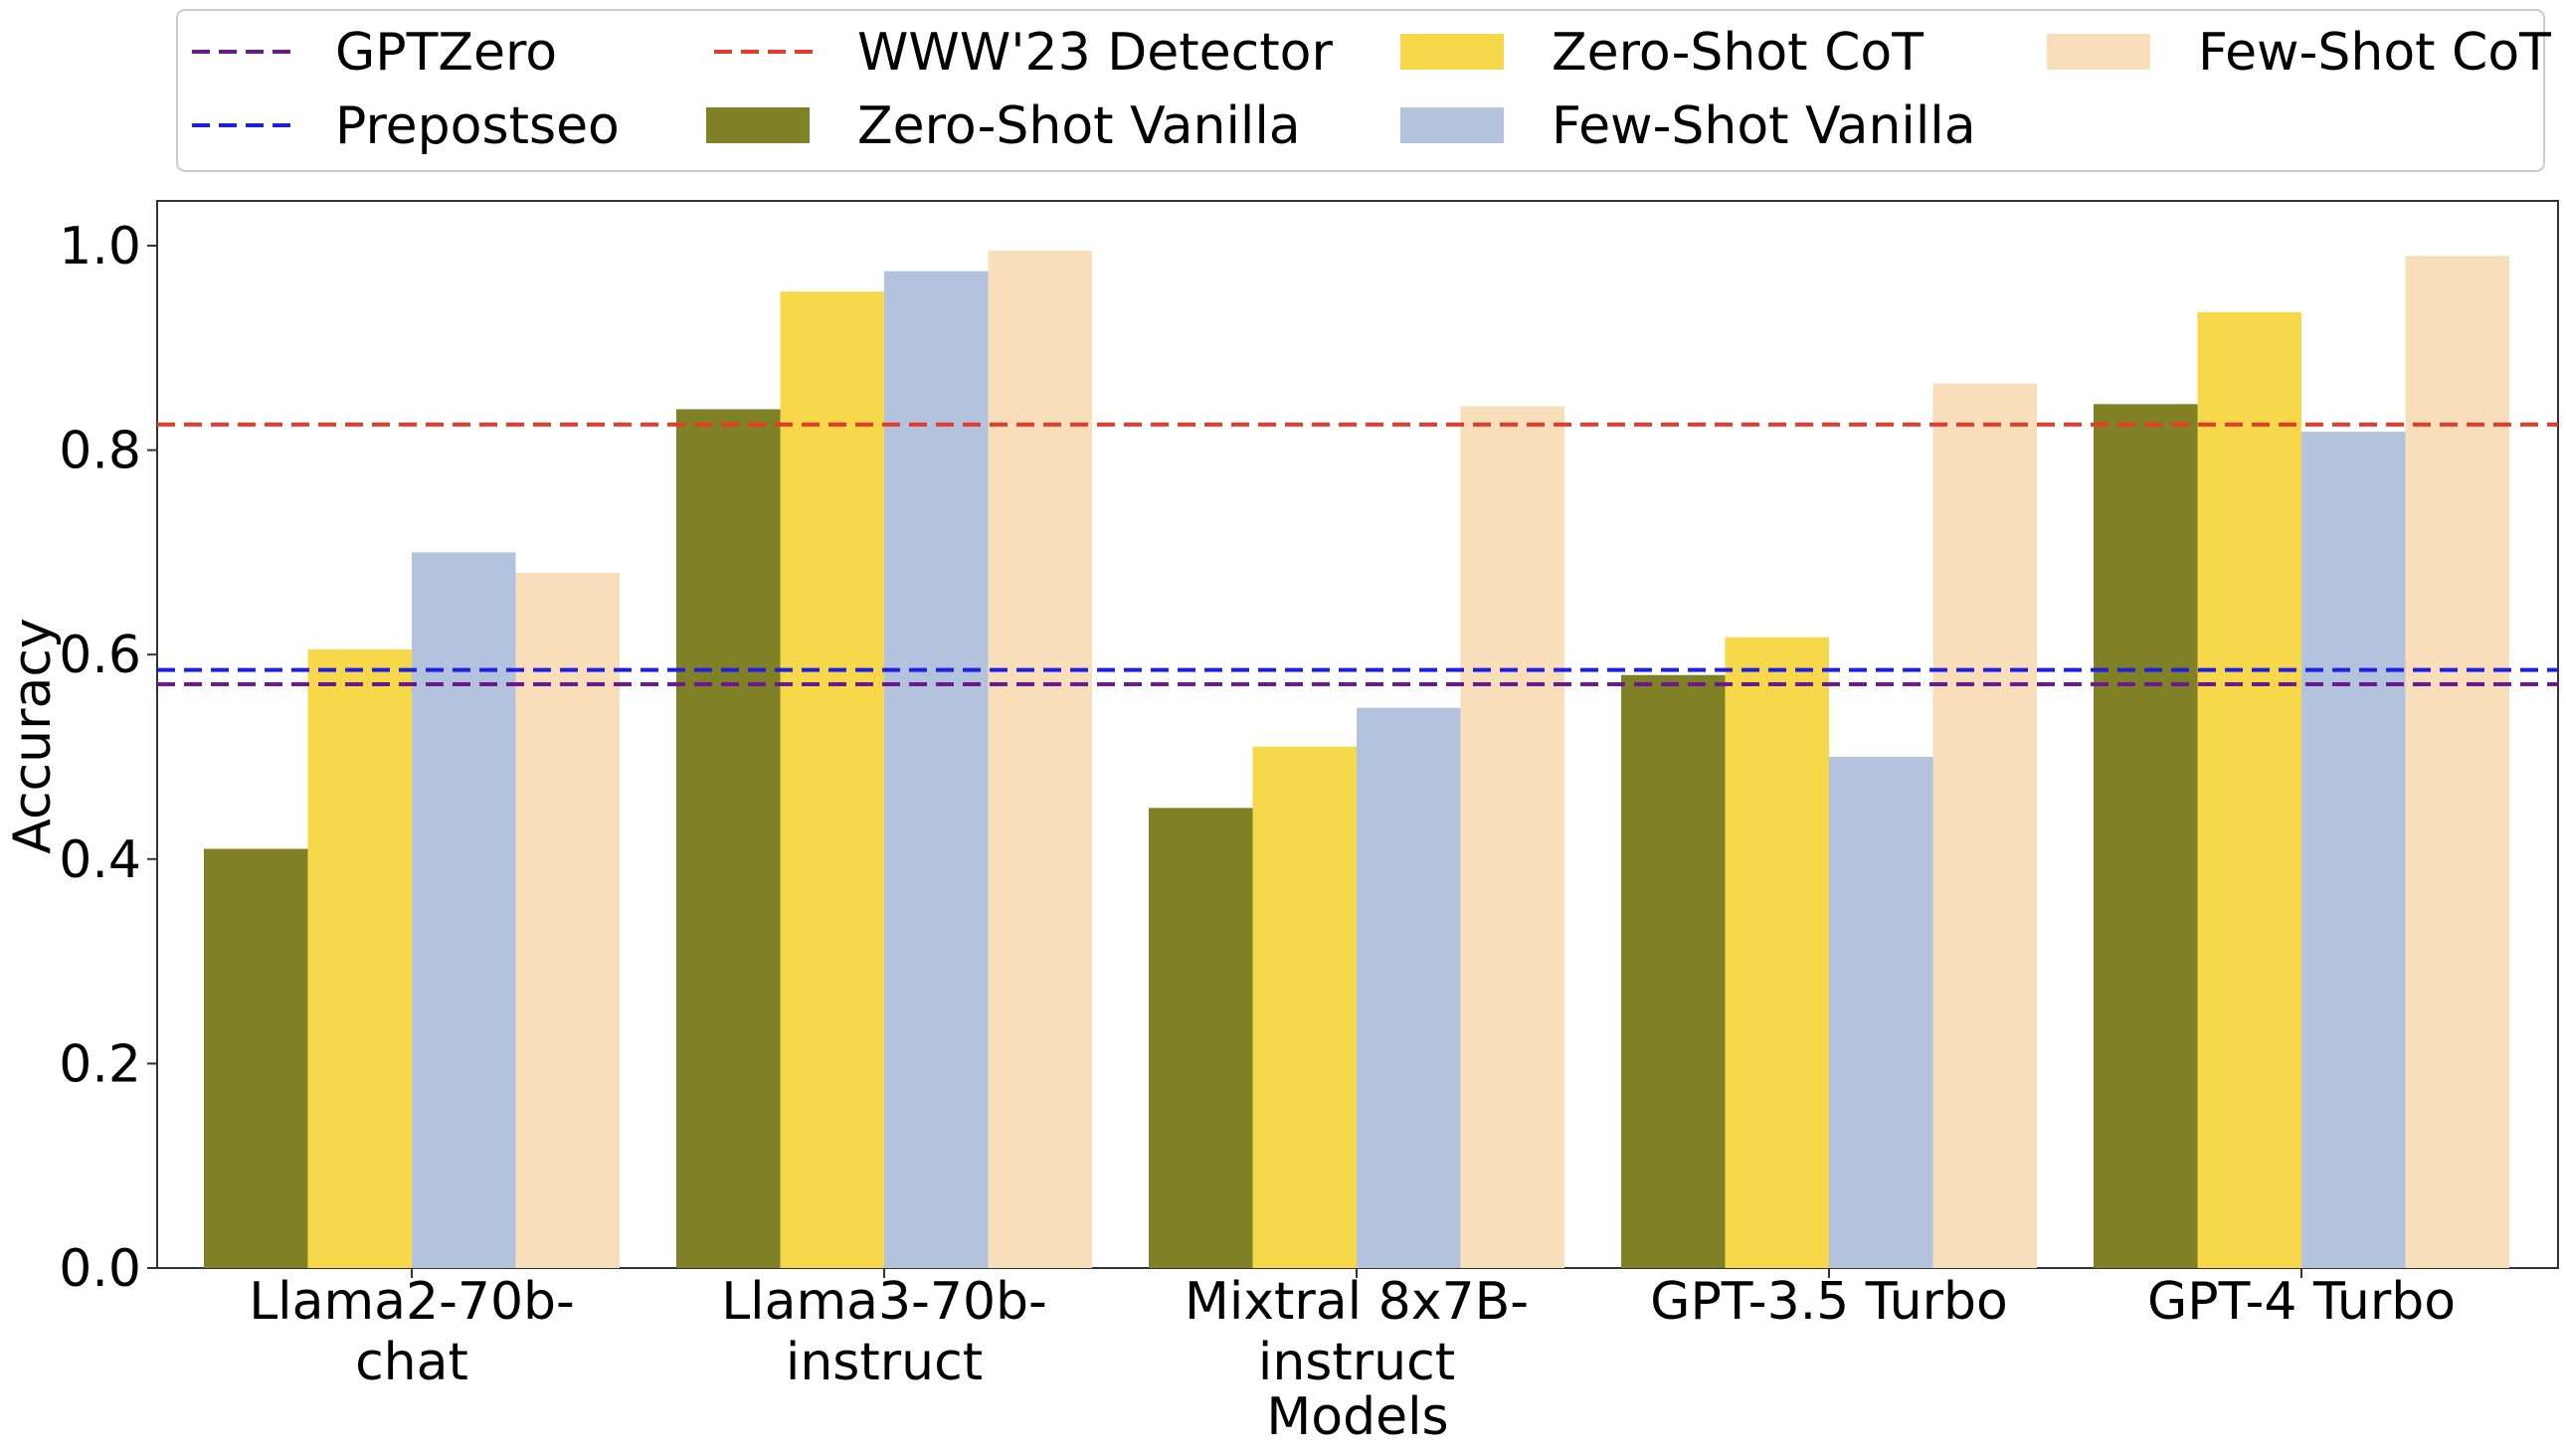 Image resolution: width=2566 pixels, height=1456 pixels. What do you see at coordinates (446, 53) in the screenshot?
I see `legend-label-gptzero: GPTZero` at bounding box center [446, 53].